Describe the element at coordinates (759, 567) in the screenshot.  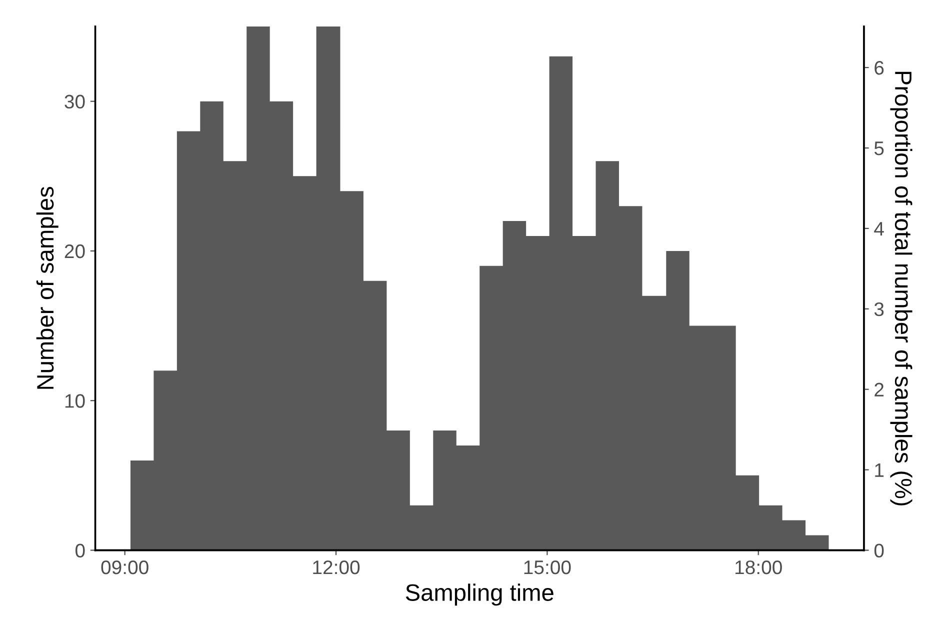
I see `x-tick-label: 18:00` at that location.